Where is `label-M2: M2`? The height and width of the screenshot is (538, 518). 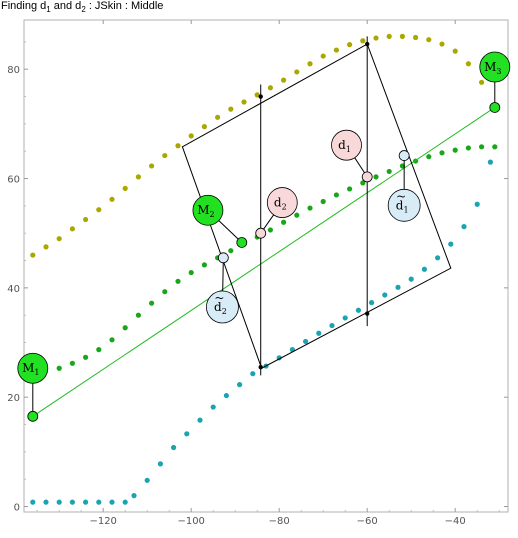 label-M2: M2 is located at coordinates (208, 210).